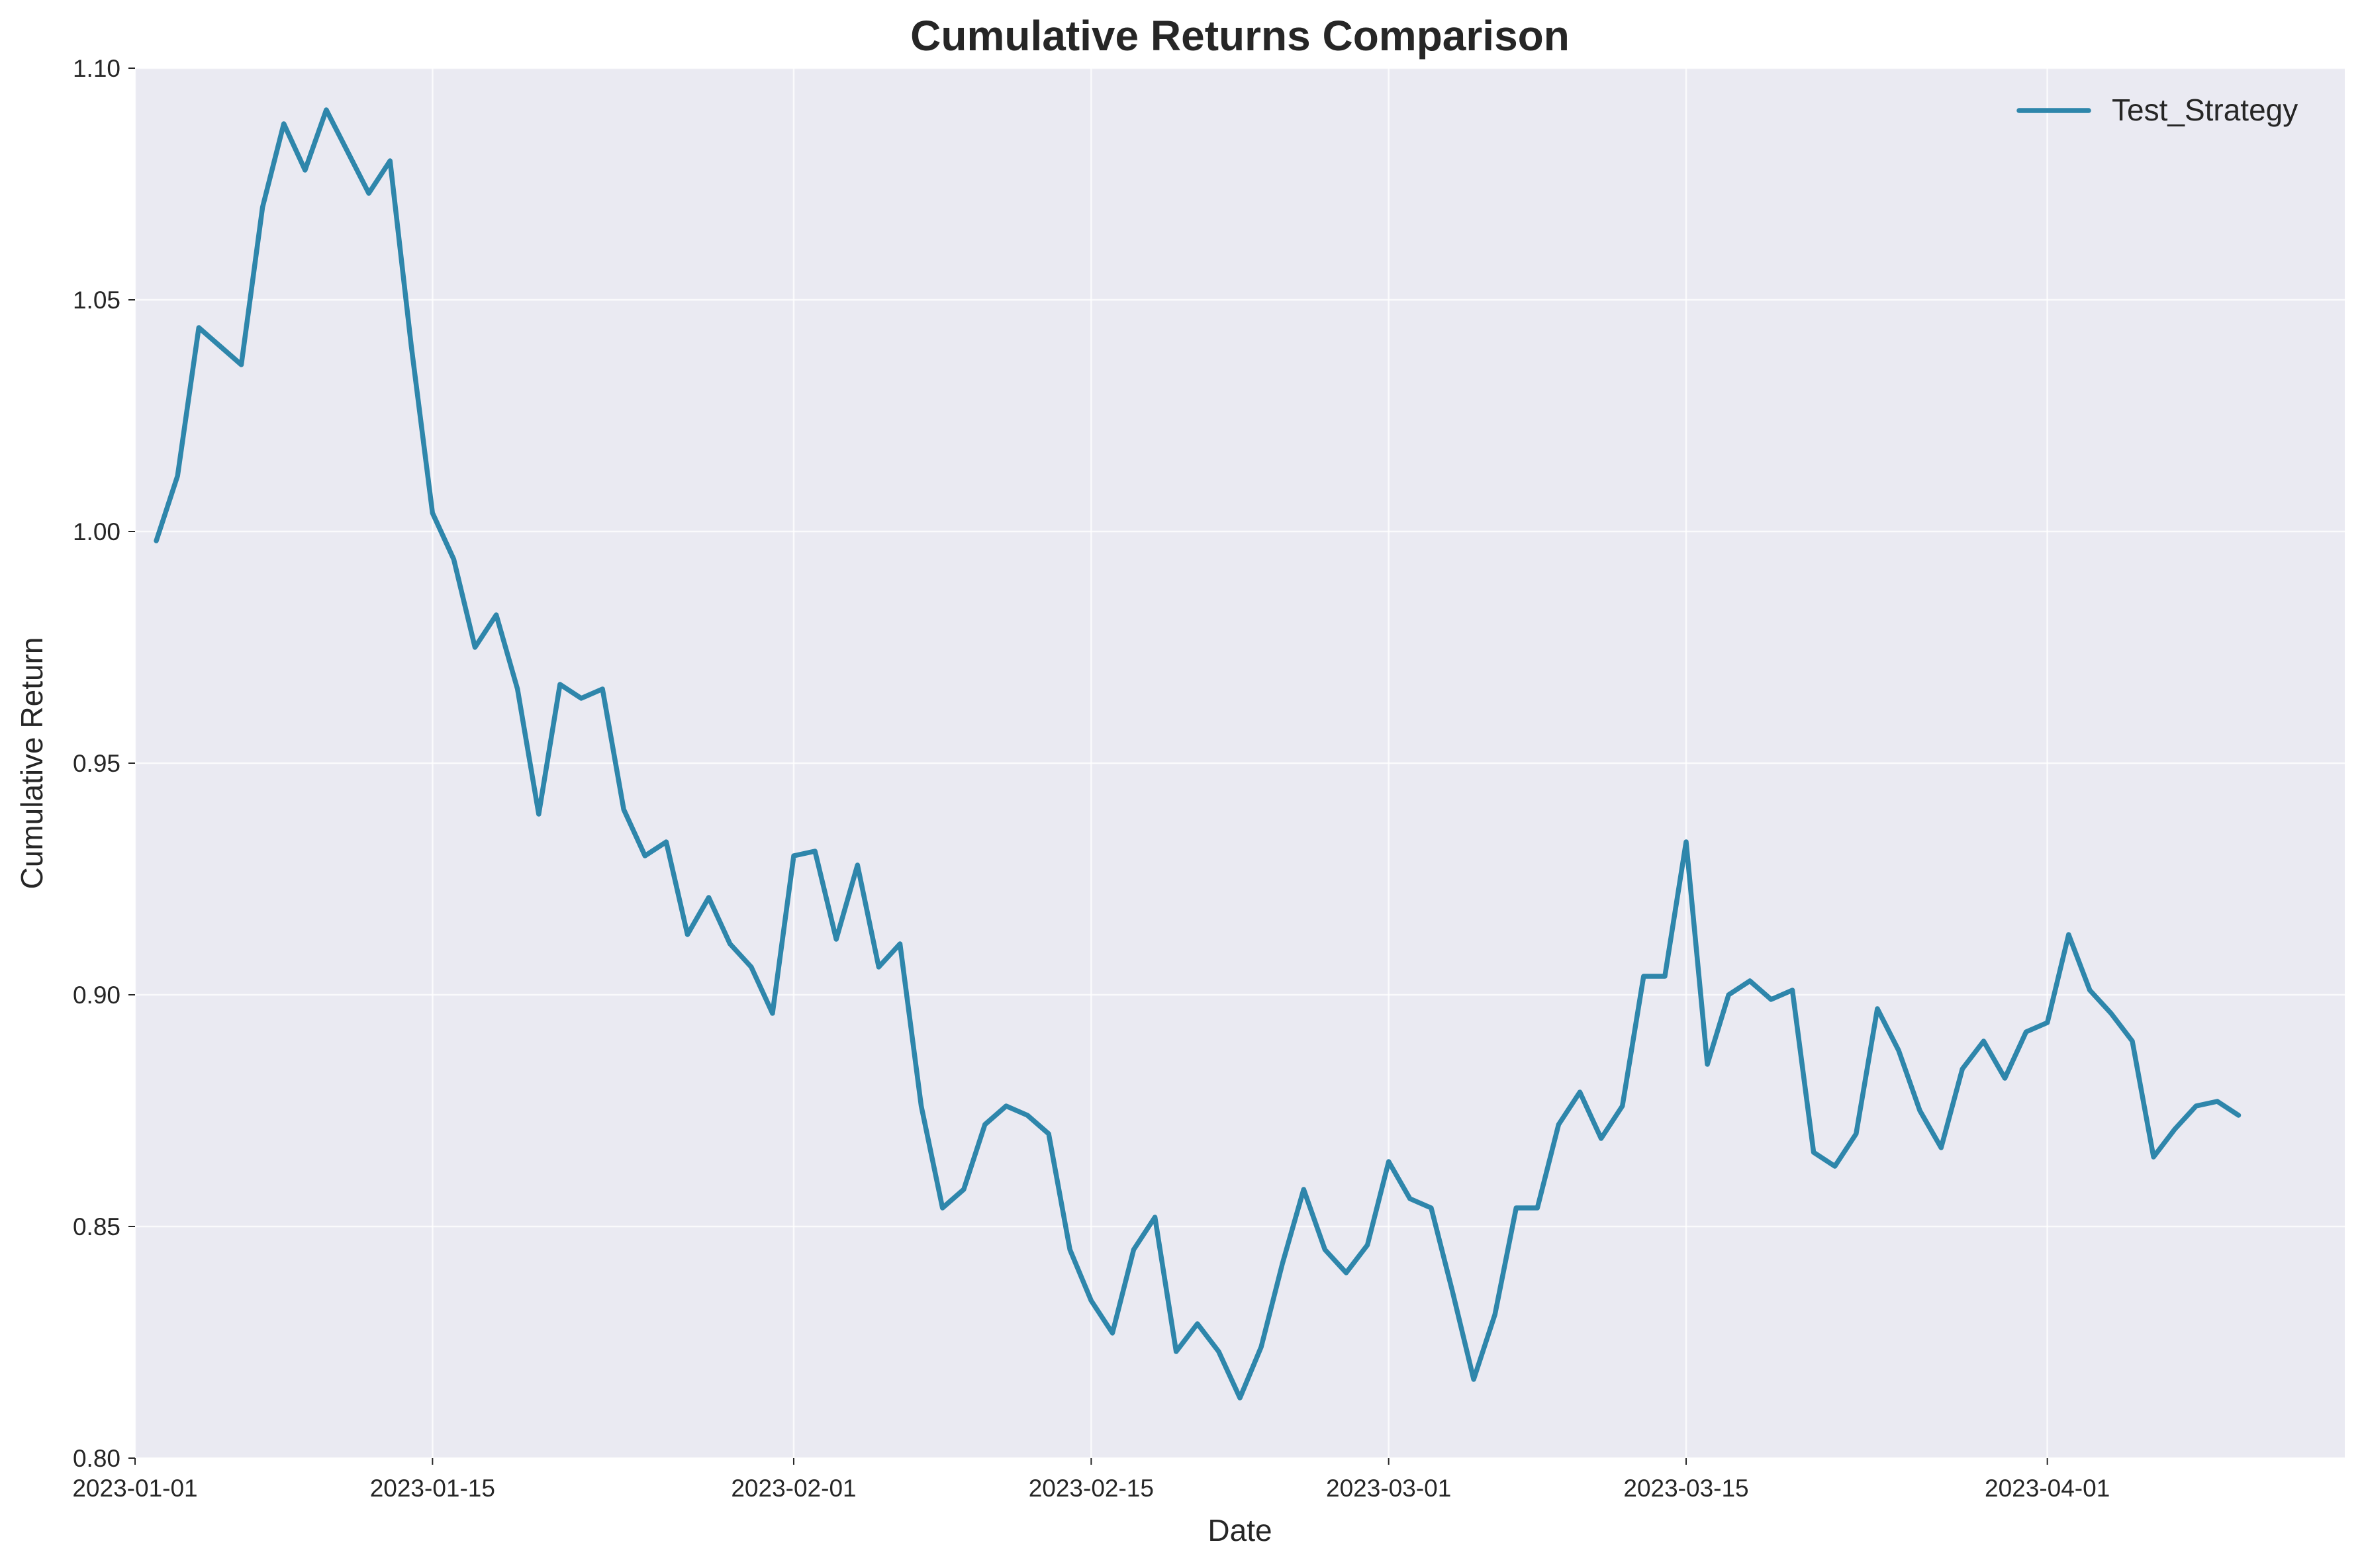  What do you see at coordinates (96, 68) in the screenshot?
I see `y-tick-label: 1.10` at bounding box center [96, 68].